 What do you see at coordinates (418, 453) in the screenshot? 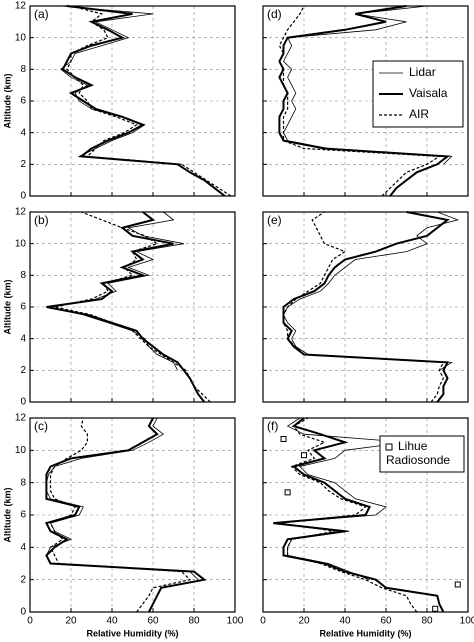
I see `legend-label: Lihue Radiosonde` at bounding box center [418, 453].